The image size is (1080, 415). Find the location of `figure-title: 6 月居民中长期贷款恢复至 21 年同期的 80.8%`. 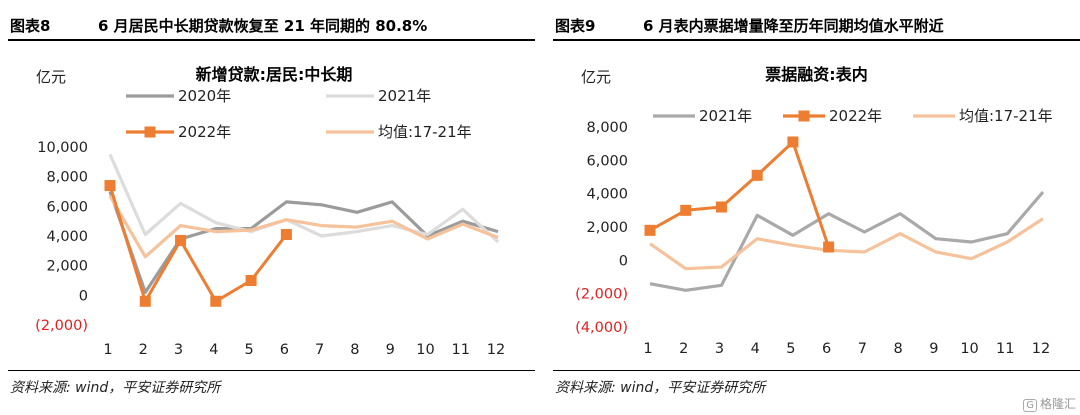

figure-title: 6 月居民中长期贷款恢复至 21 年同期的 80.8% is located at coordinates (263, 26).